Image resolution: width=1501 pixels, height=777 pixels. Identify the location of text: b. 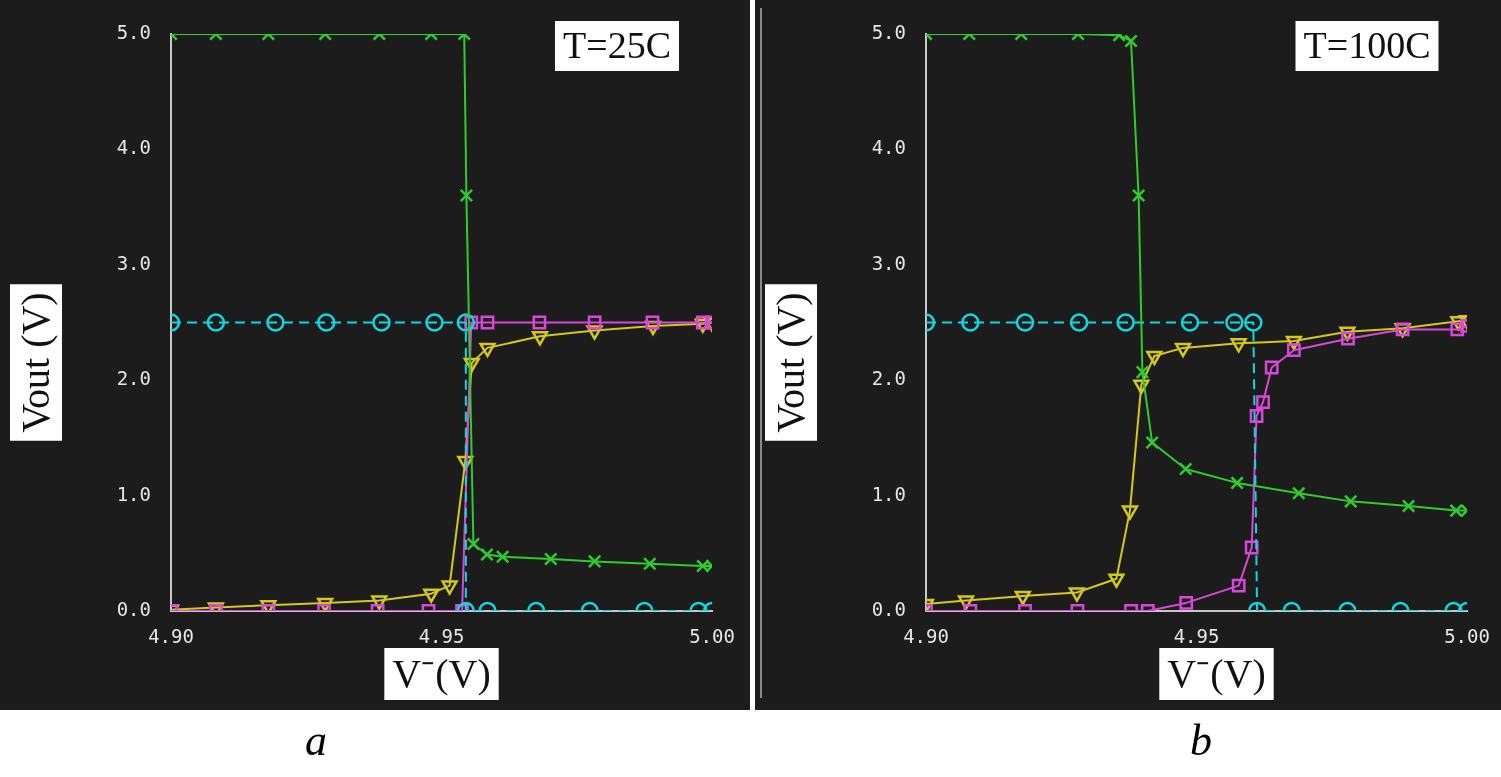
(1200, 740).